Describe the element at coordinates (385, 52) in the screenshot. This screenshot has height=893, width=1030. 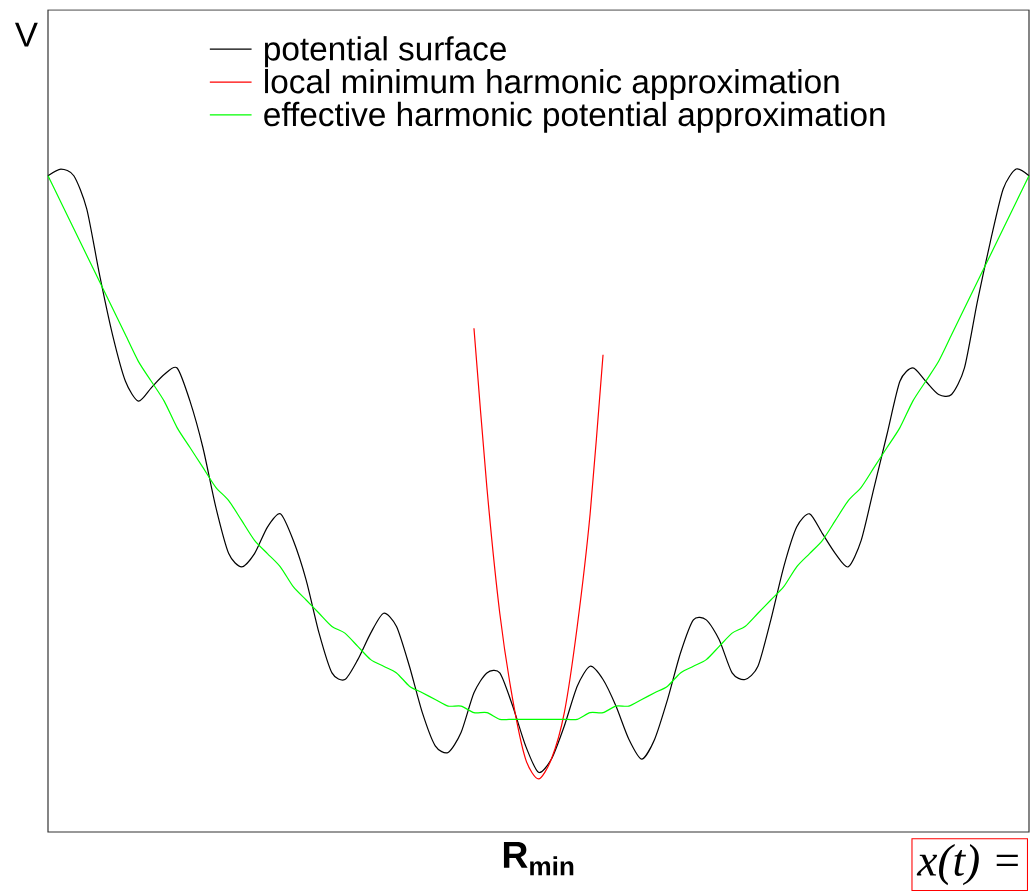
I see `legend-label: potential surface` at that location.